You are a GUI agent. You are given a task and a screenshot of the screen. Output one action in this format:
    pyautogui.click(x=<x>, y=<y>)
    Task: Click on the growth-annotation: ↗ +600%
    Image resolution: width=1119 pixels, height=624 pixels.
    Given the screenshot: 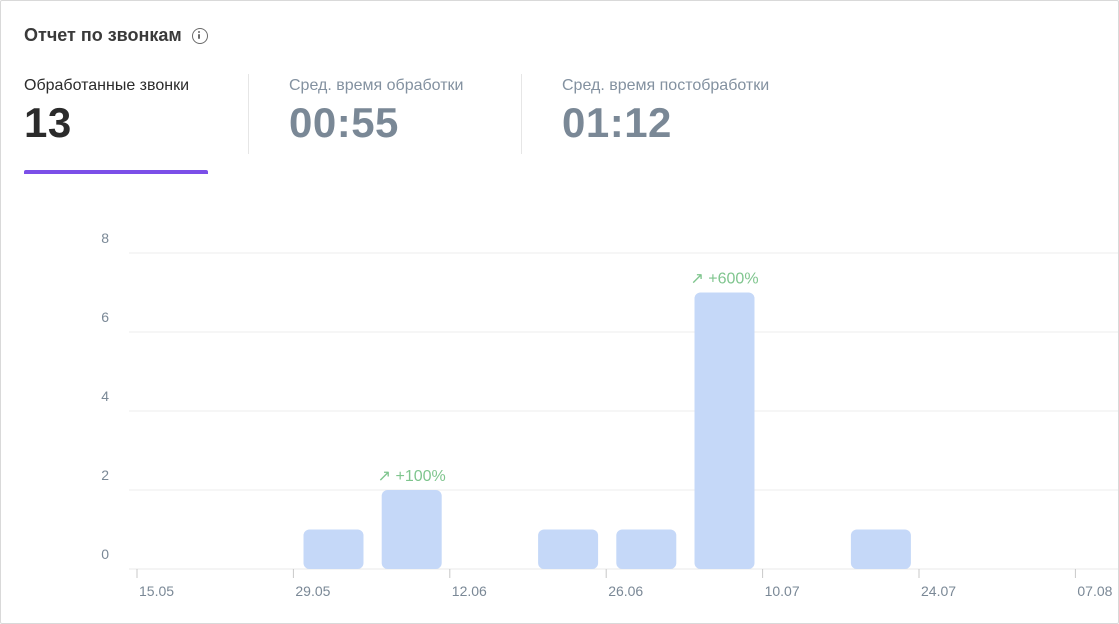 What is the action you would take?
    pyautogui.click(x=724, y=279)
    